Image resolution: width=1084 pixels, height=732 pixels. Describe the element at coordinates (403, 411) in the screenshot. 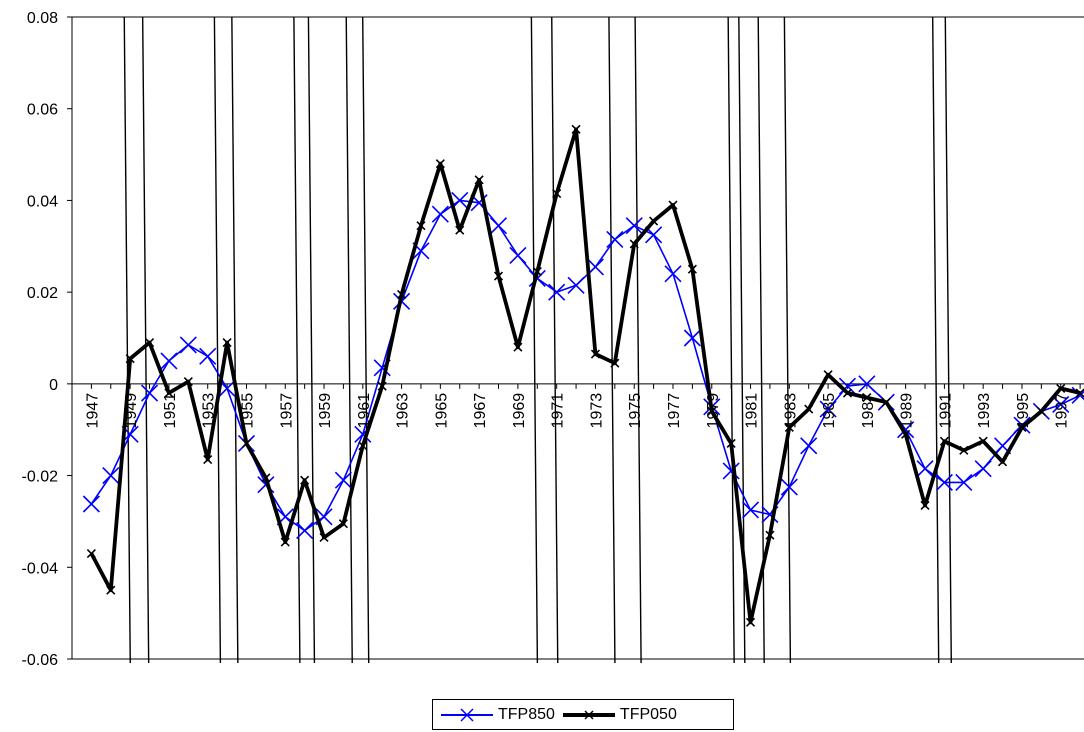

I see `x-tick-label: 1963` at that location.